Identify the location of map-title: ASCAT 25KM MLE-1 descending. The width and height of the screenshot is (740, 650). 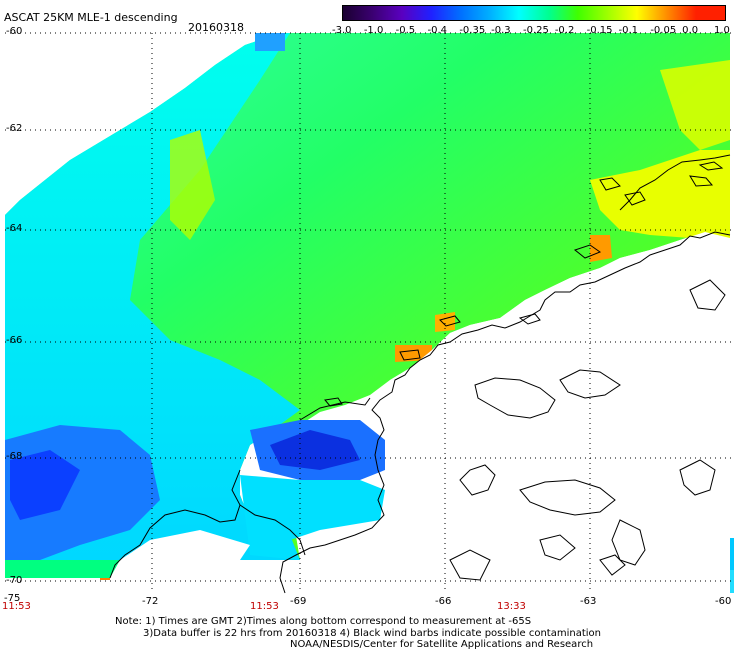
(91, 17).